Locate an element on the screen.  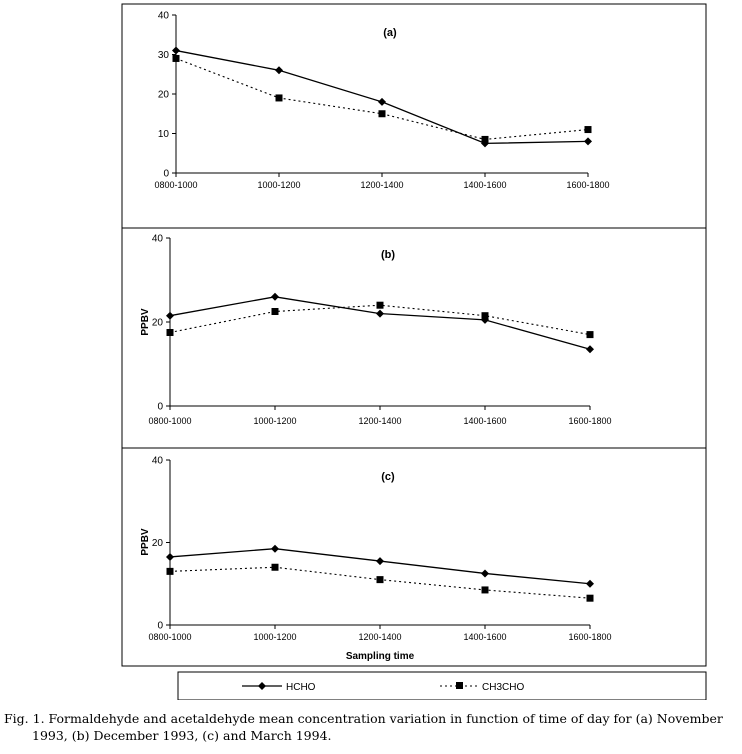
x-axis-label: Sampling time is located at coordinates (380, 656).